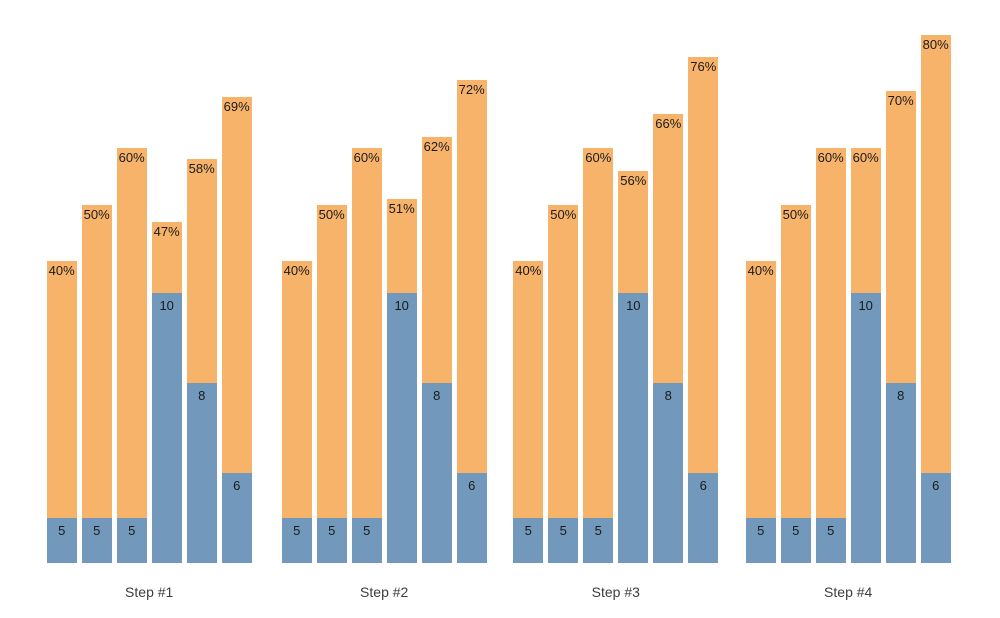 The image size is (1000, 618). I want to click on percent-label: 80%, so click(935, 44).